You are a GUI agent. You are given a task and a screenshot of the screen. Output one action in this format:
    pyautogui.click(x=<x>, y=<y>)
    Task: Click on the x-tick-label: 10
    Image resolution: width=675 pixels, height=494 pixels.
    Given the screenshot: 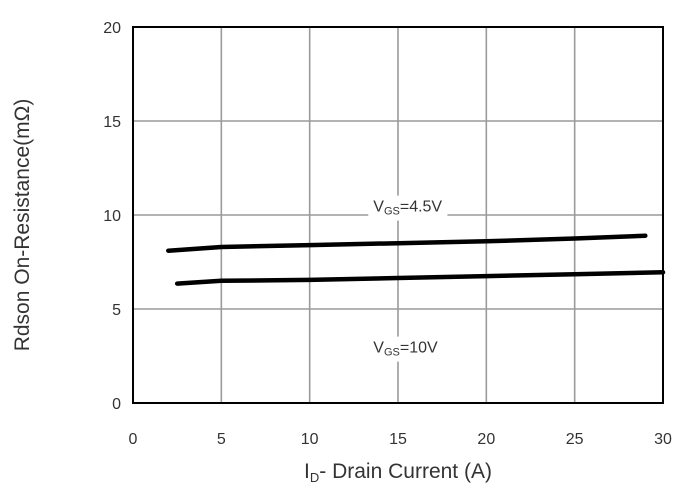 What is the action you would take?
    pyautogui.click(x=310, y=439)
    